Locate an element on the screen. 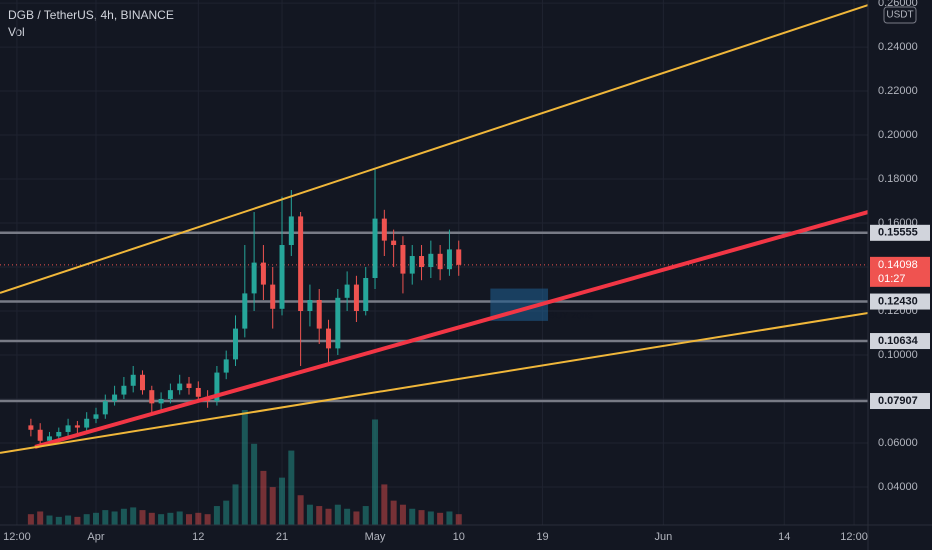 The width and height of the screenshot is (932, 550). x-tick-label: Jun is located at coordinates (663, 537).